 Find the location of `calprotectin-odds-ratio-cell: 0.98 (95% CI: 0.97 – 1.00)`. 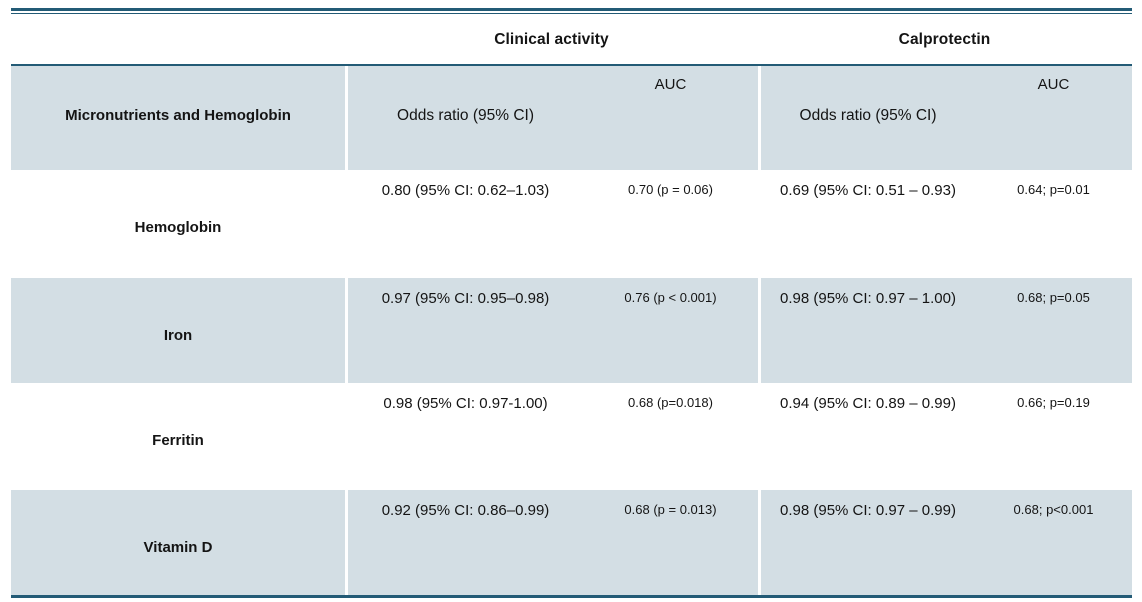

calprotectin-odds-ratio-cell: 0.98 (95% CI: 0.97 – 1.00) is located at coordinates (866, 330).